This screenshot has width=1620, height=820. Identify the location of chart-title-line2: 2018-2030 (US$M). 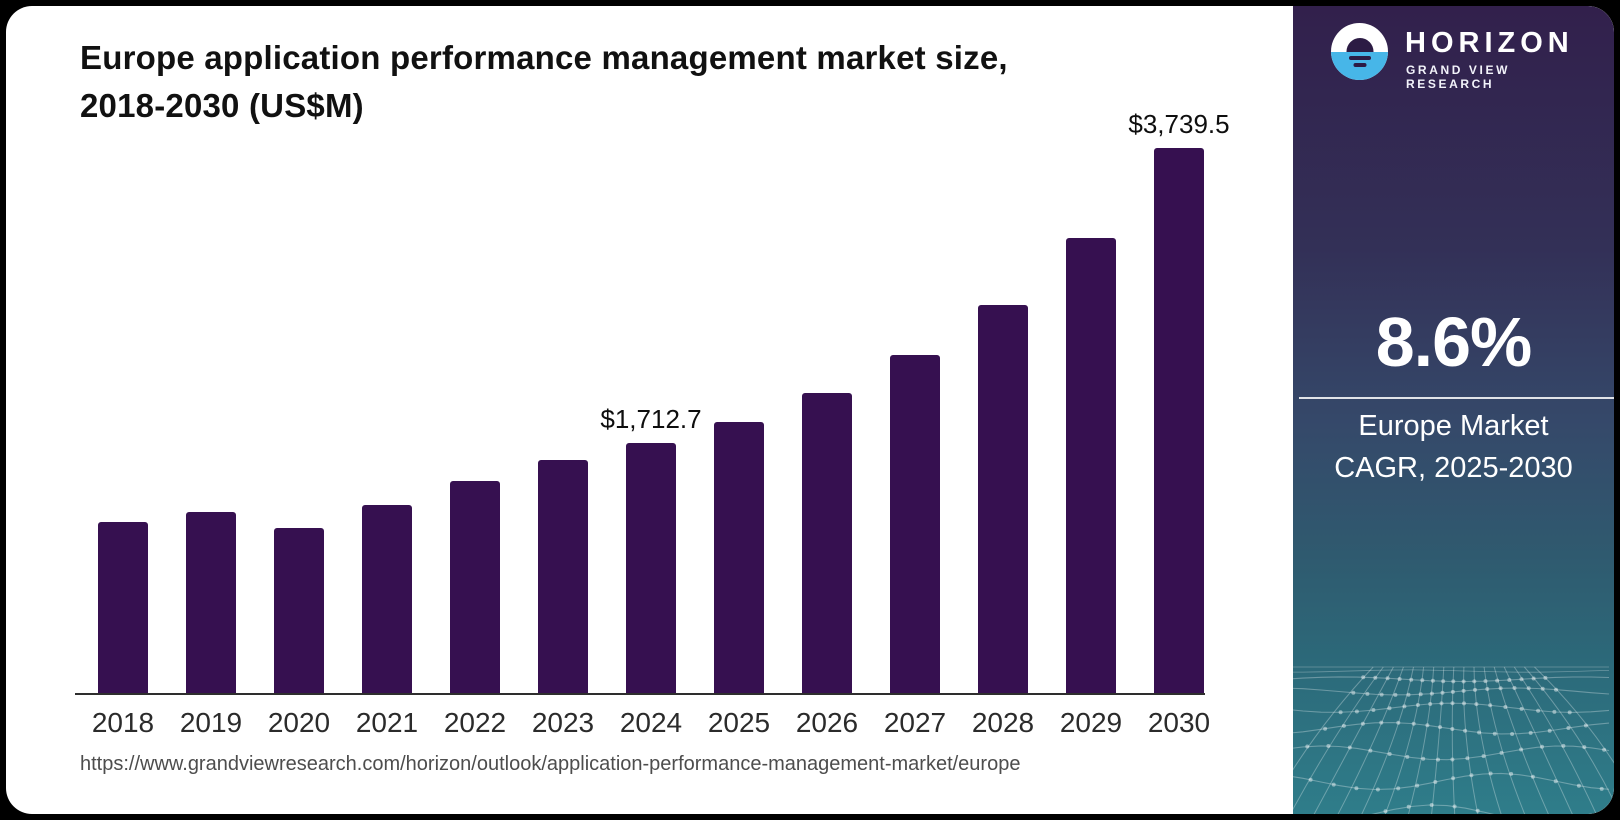
(222, 105).